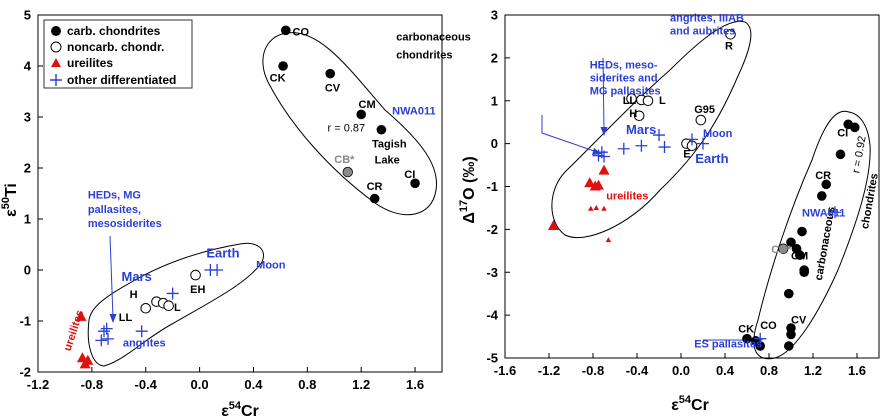 Image resolution: width=889 pixels, height=420 pixels. Describe the element at coordinates (90, 63) in the screenshot. I see `legend-label-ureilites: ureilites` at that location.